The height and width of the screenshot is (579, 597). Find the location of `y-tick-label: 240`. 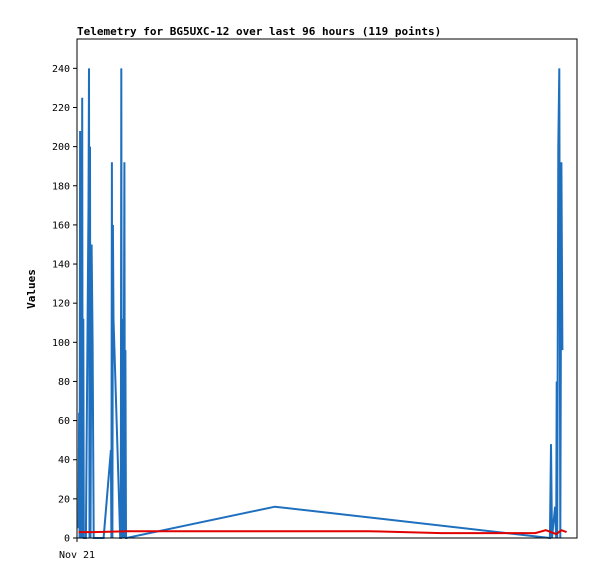

y-tick-label: 240 is located at coordinates (61, 69).